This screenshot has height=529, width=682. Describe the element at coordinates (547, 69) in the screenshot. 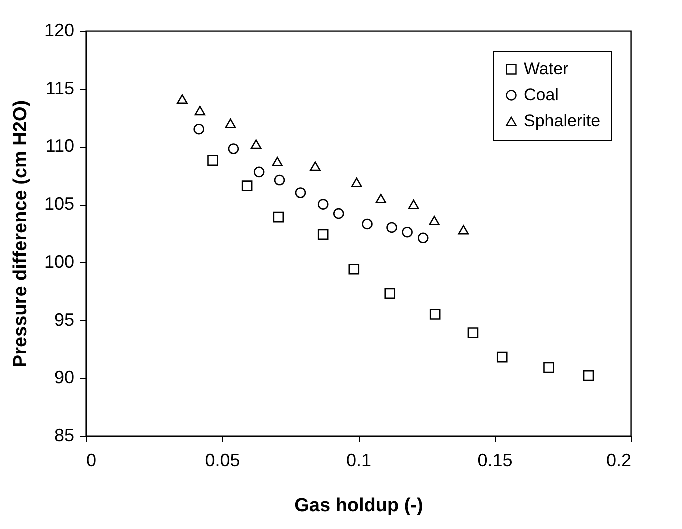

I see `legend-label: Water` at that location.